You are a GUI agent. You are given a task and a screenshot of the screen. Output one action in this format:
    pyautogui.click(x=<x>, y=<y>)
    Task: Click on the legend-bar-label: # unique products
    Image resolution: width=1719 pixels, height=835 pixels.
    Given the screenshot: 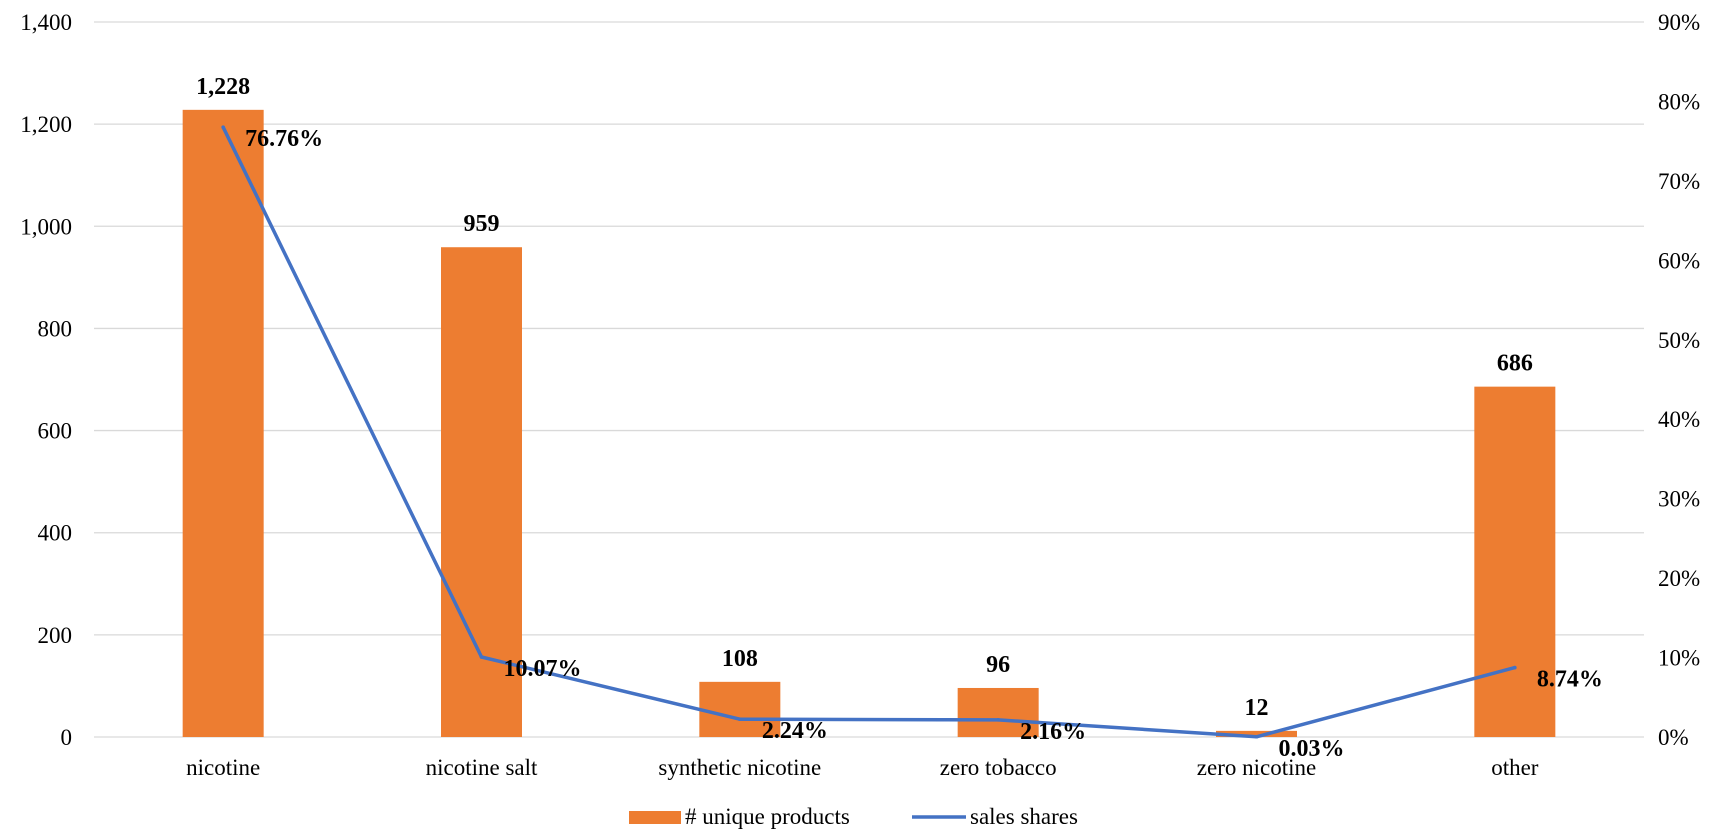 What is the action you would take?
    pyautogui.click(x=767, y=816)
    